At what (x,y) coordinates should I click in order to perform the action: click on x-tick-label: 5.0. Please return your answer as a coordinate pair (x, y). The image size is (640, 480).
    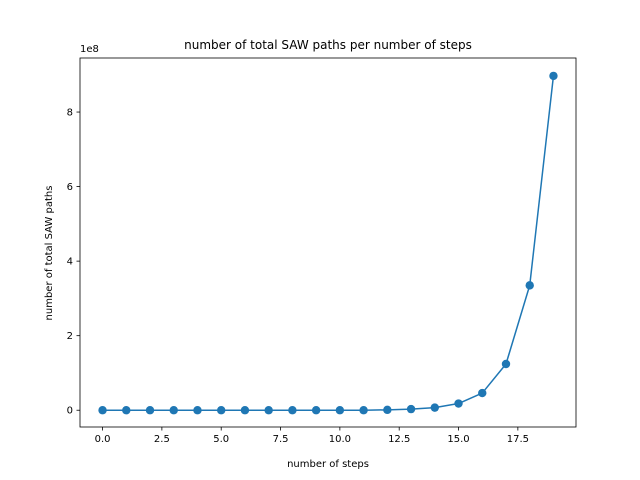
    Looking at the image, I should click on (221, 439).